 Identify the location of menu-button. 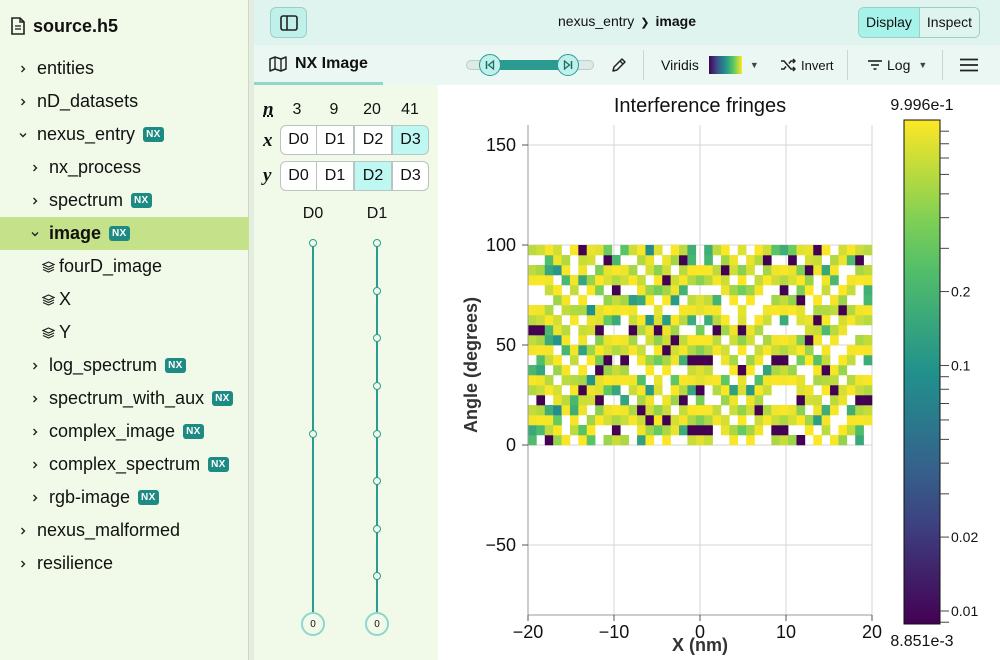
(969, 65).